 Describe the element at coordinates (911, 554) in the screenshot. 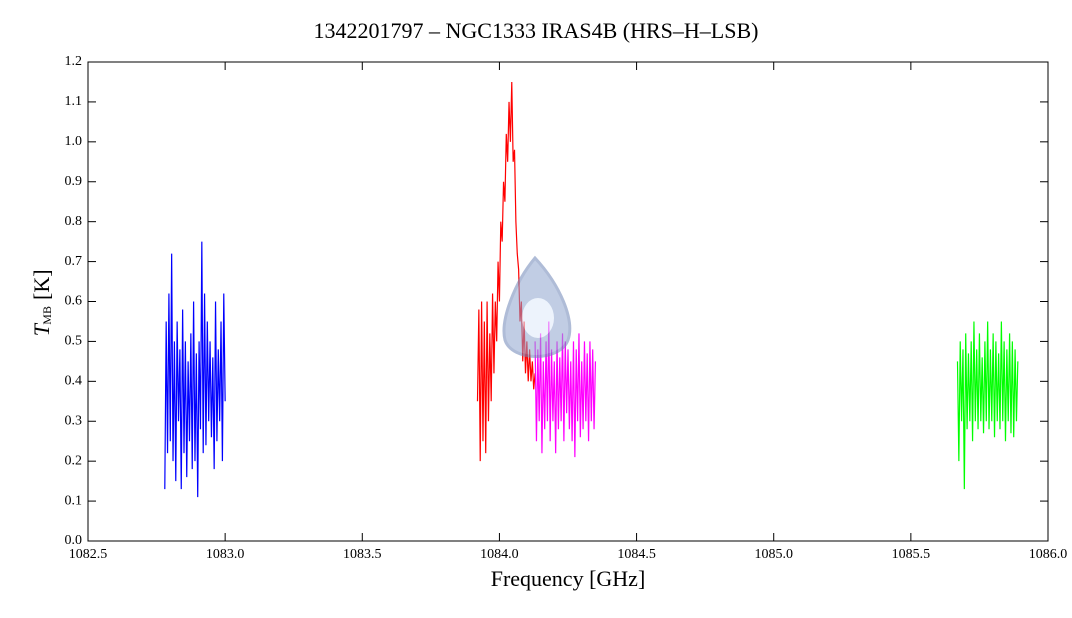

I see `x-tick-label: 1085.5` at that location.